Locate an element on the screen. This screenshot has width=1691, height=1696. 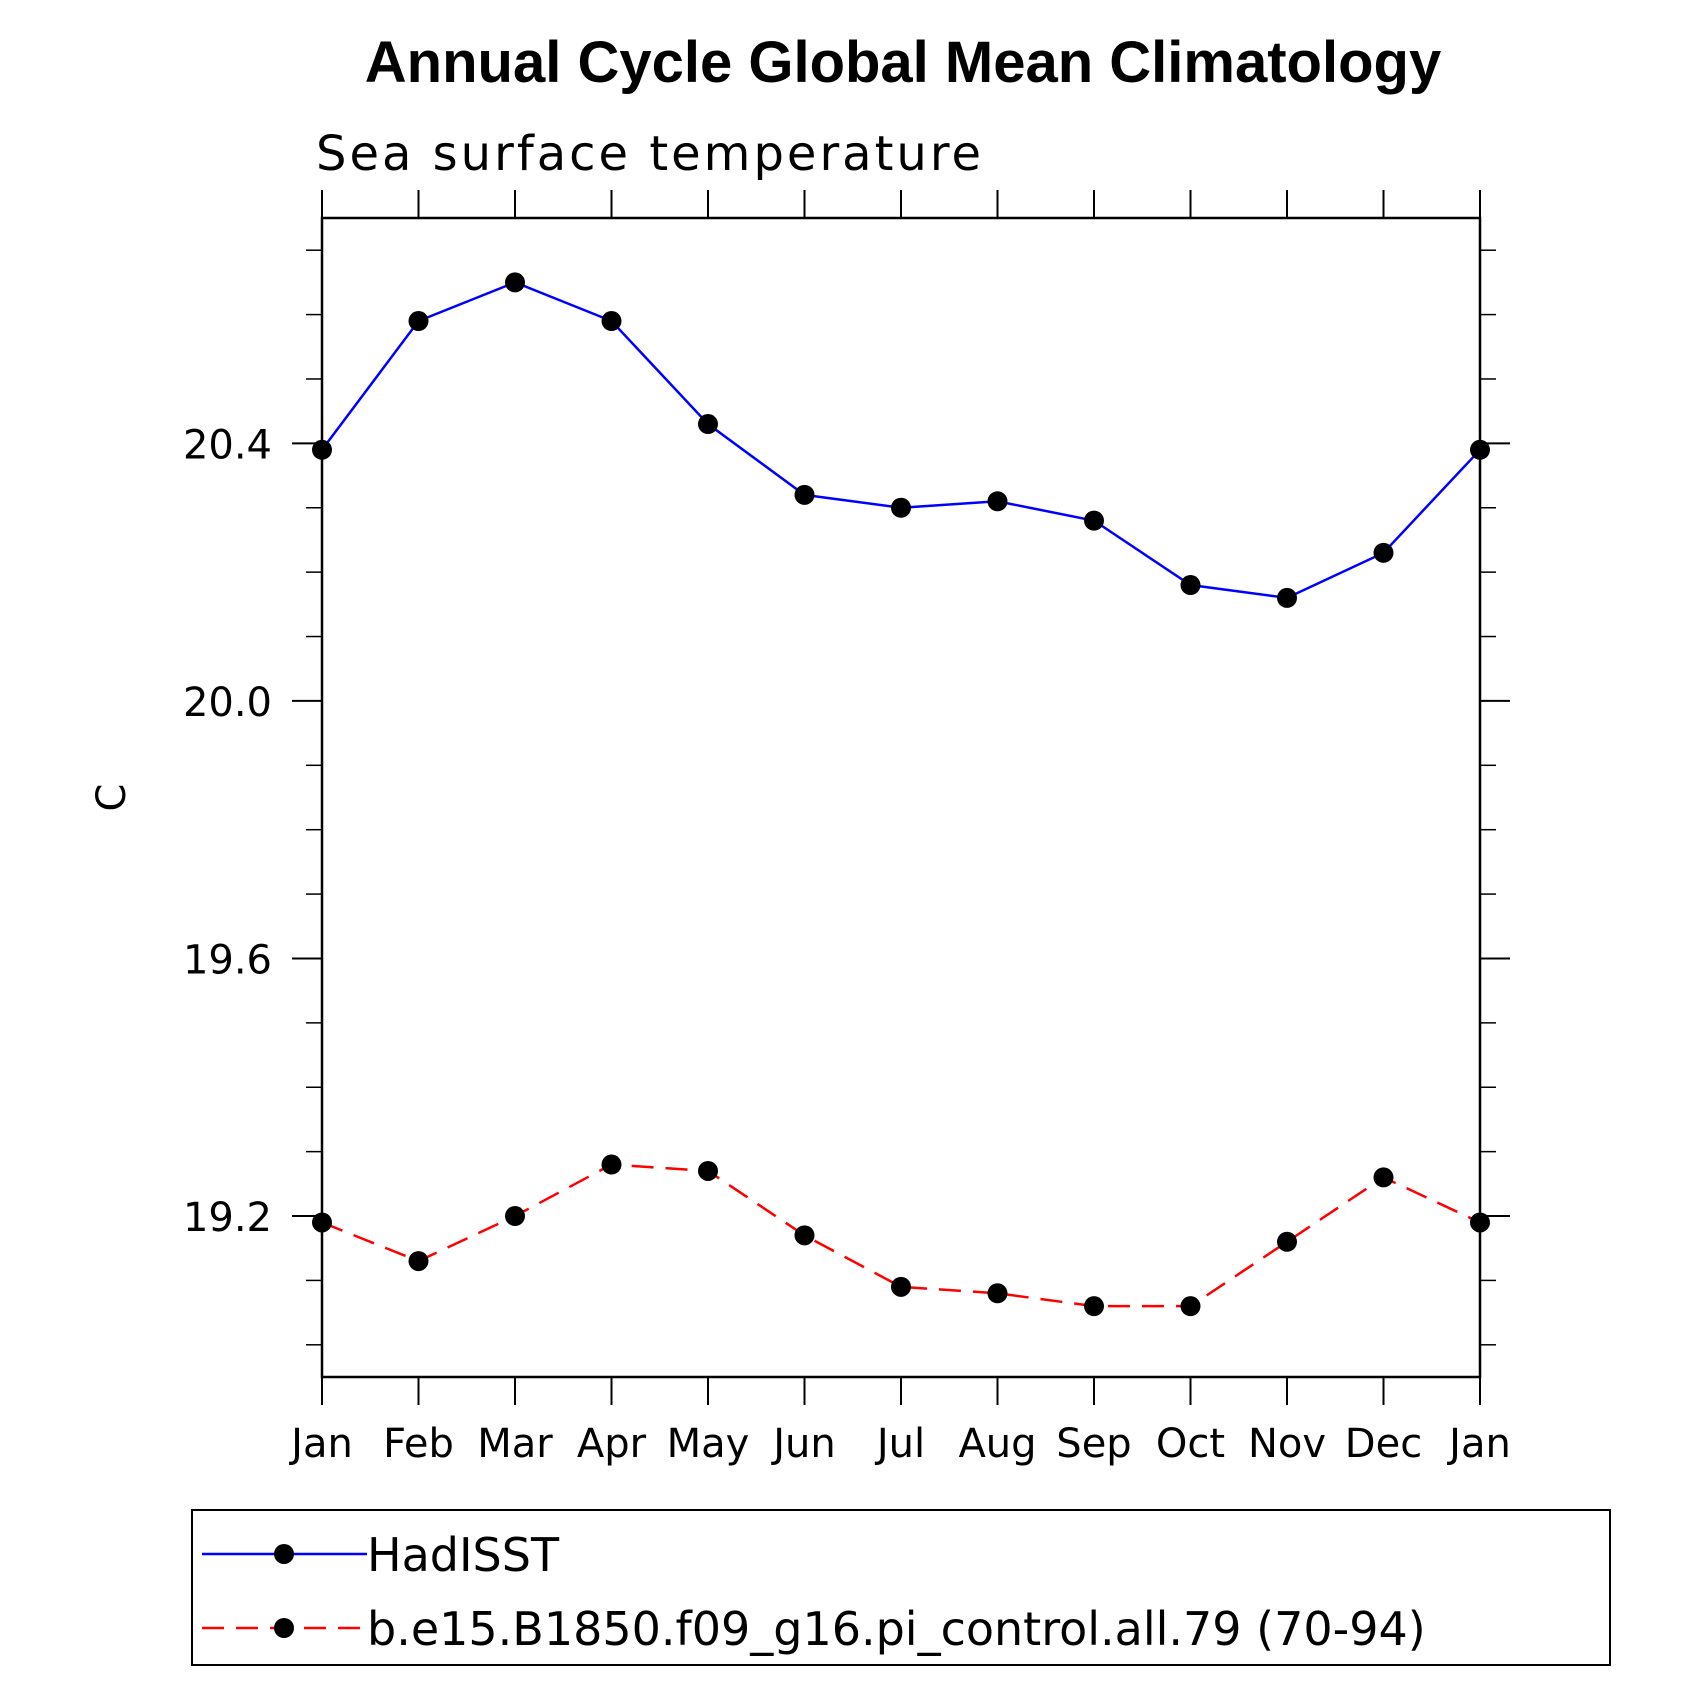
legend-label: HadISST is located at coordinates (463, 1555).